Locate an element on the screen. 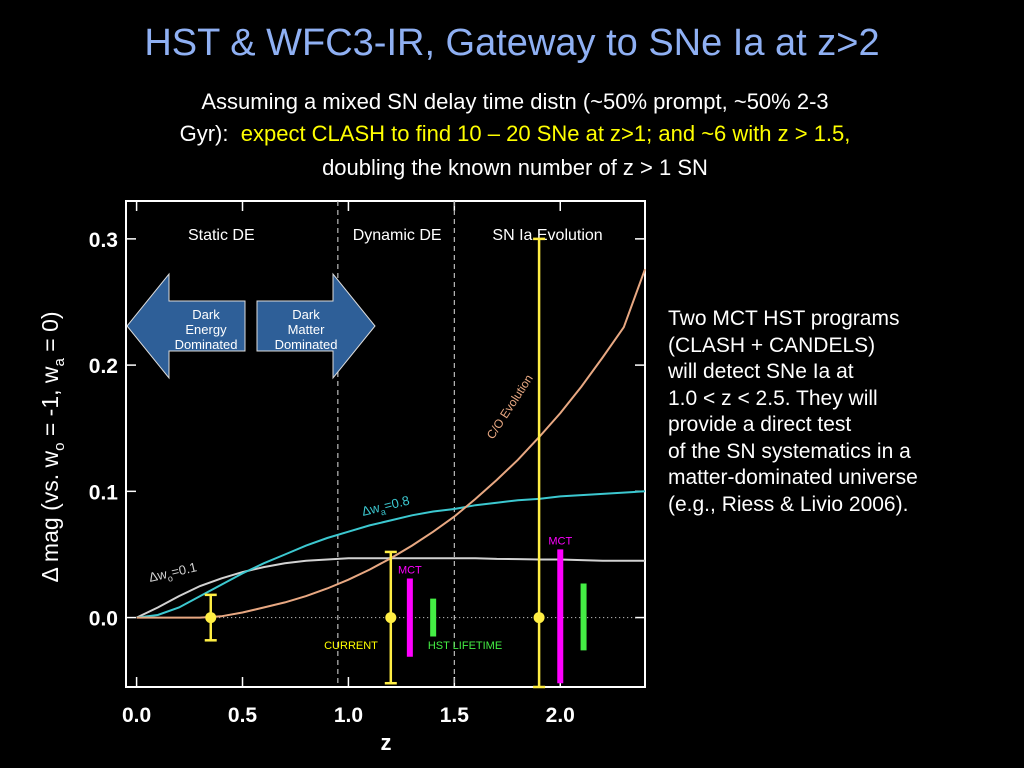  region-label: Static DE is located at coordinates (221, 235).